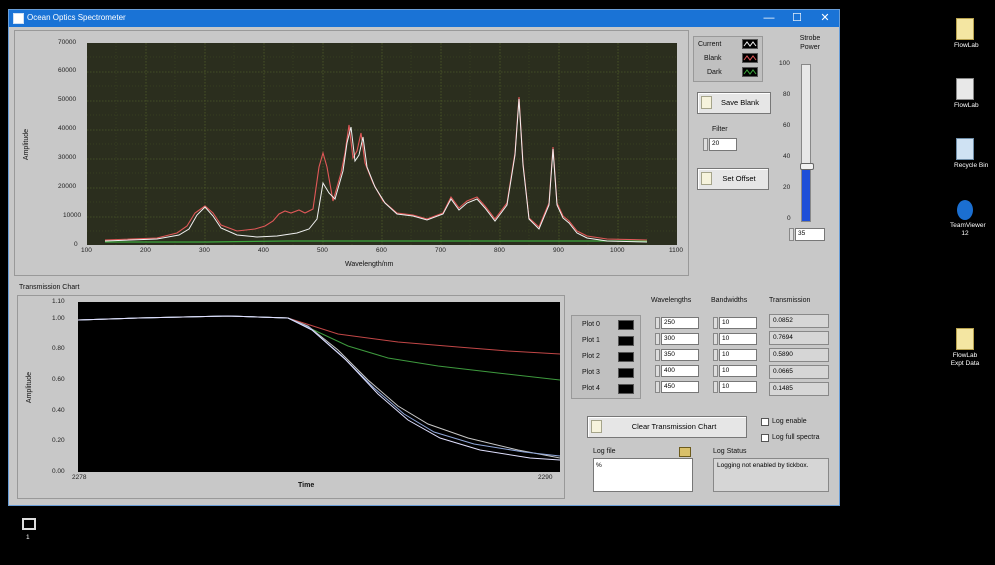  What do you see at coordinates (626, 389) in the screenshot?
I see `plot-4-swatch` at bounding box center [626, 389].